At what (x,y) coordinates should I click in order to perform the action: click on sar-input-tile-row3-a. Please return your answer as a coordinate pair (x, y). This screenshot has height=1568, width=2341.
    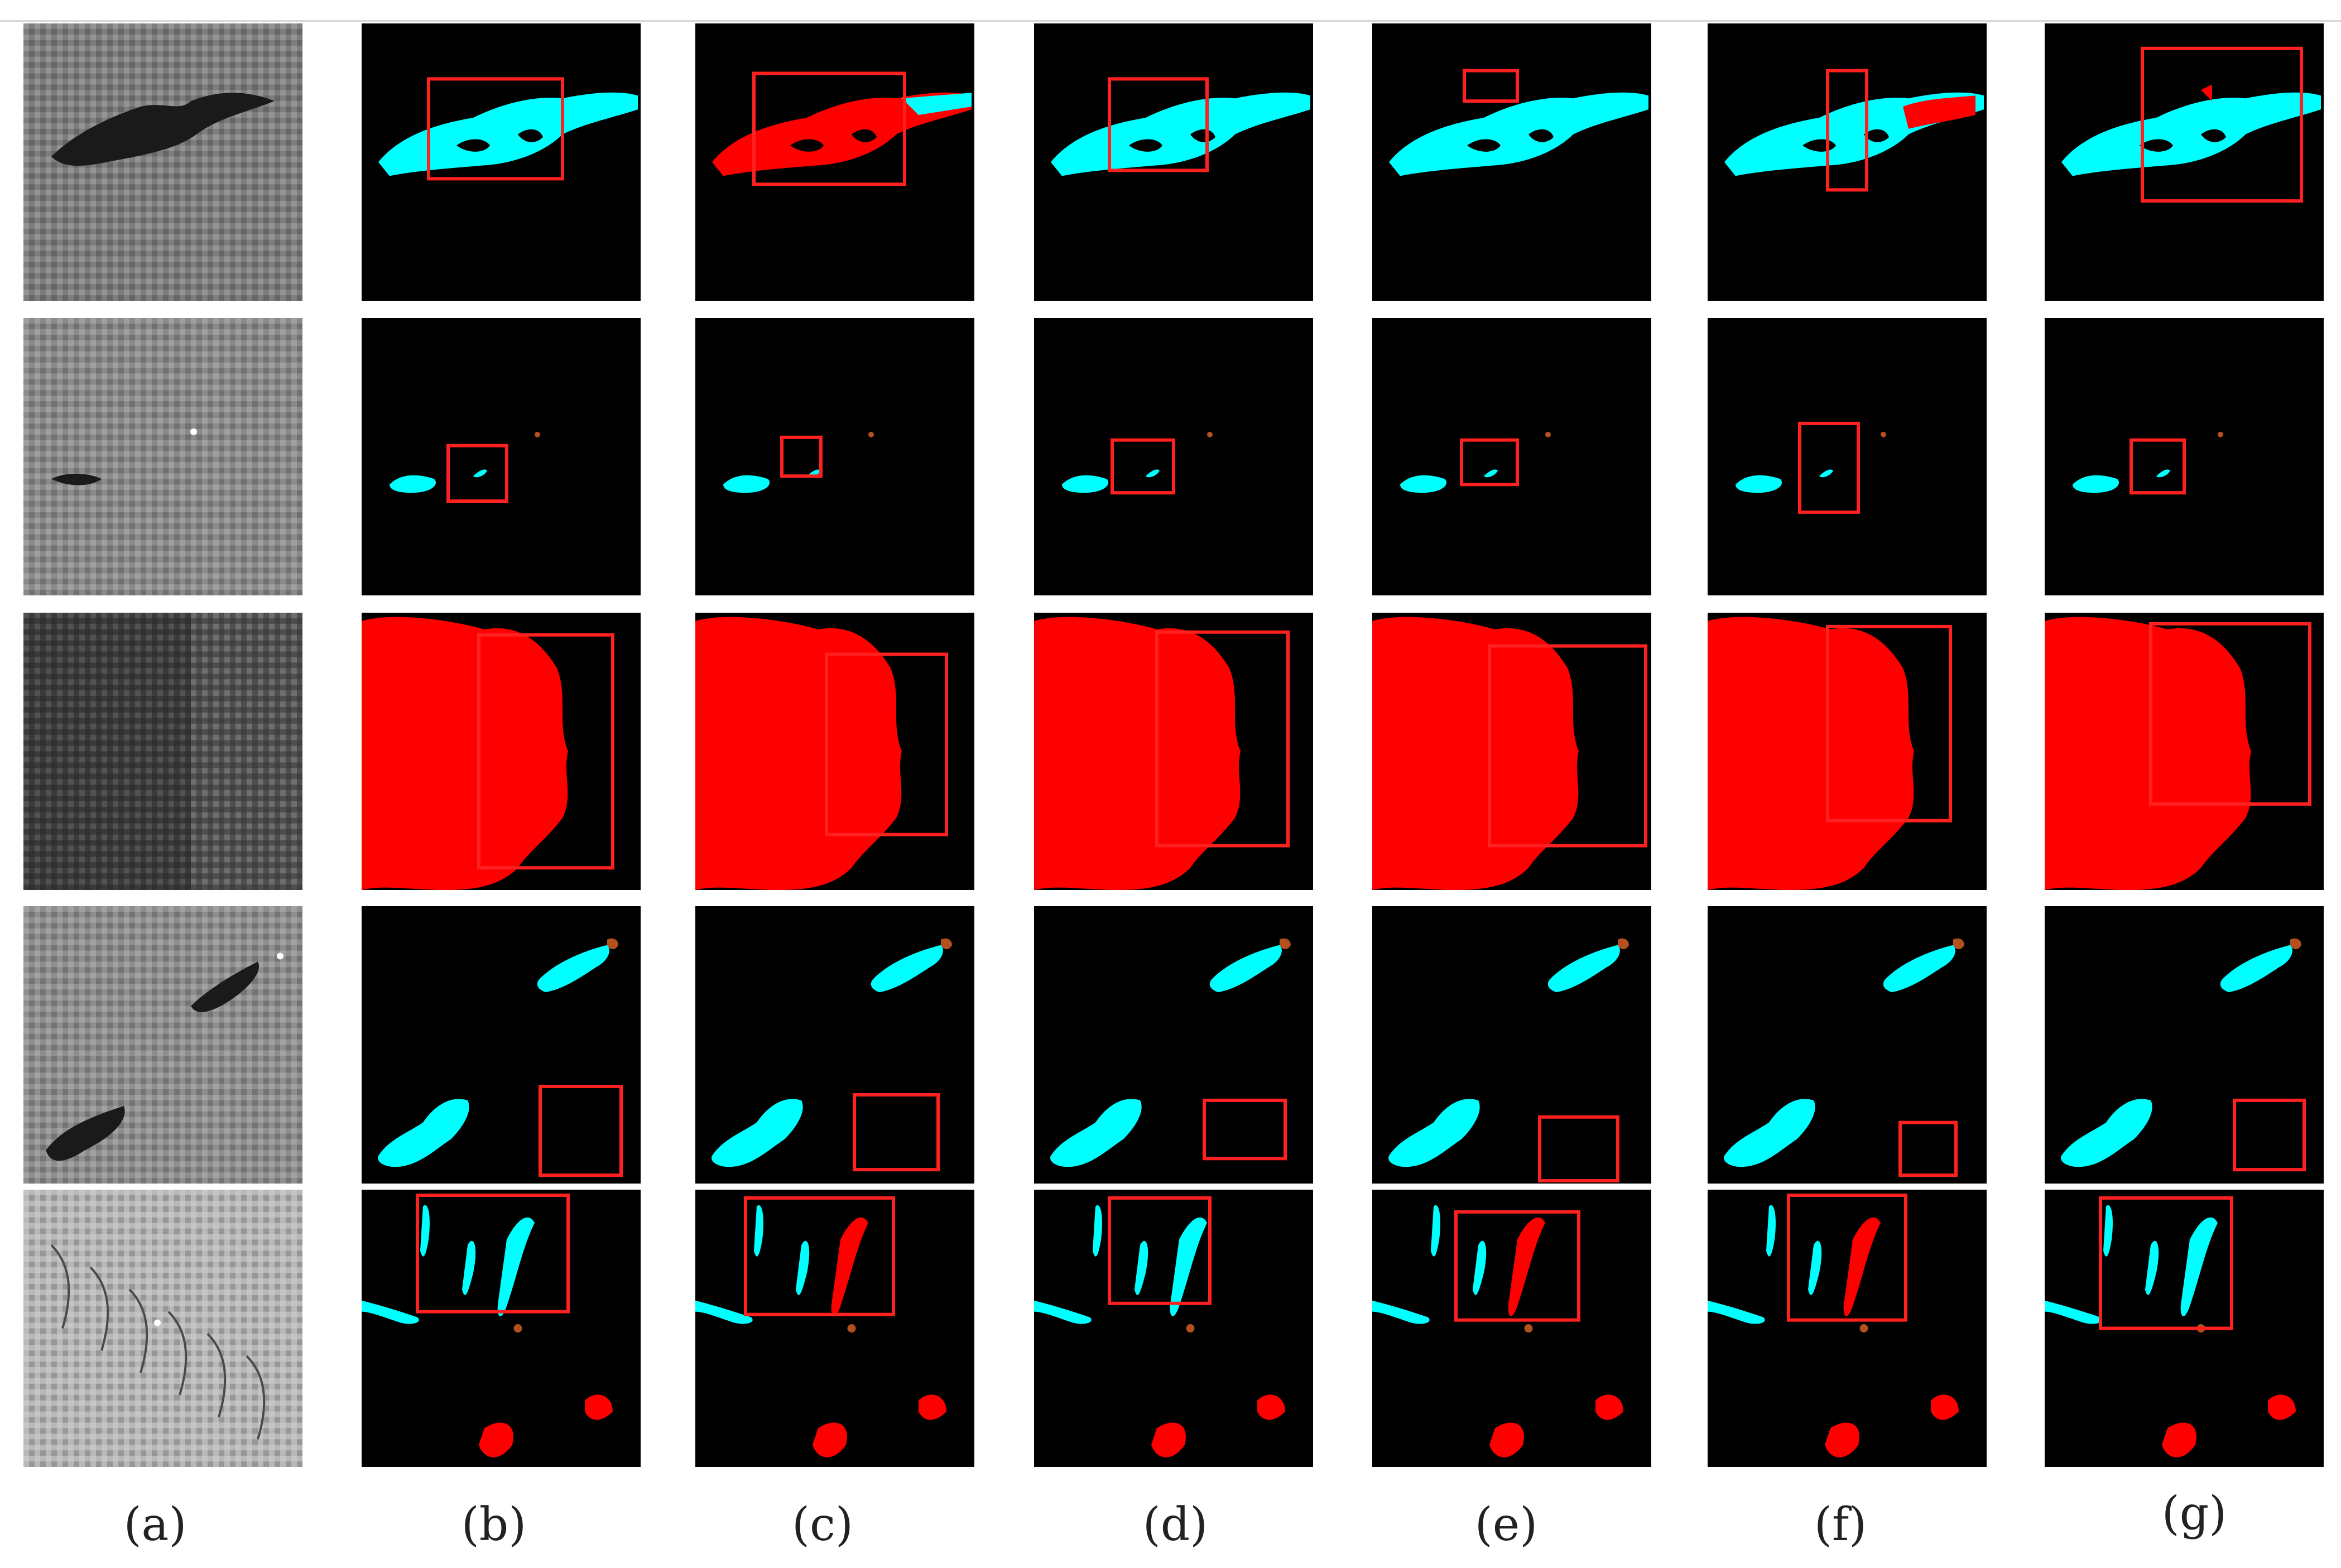
    Looking at the image, I should click on (162, 751).